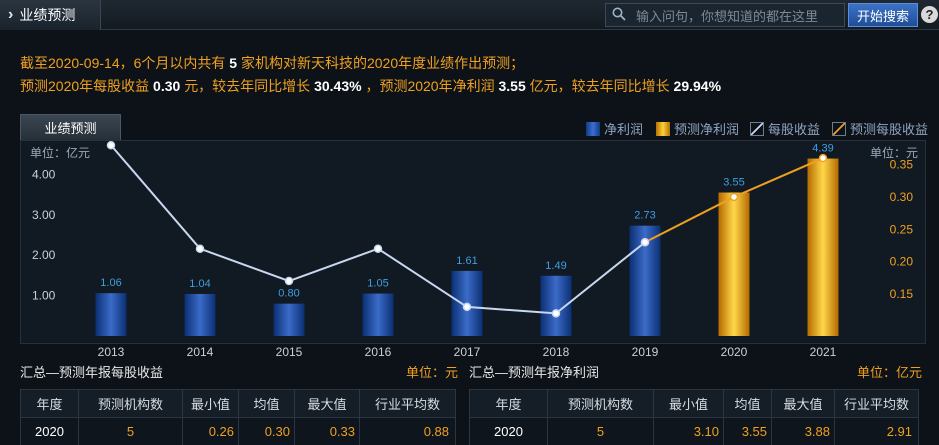 Image resolution: width=939 pixels, height=445 pixels. I want to click on section-tab: › 业绩预测, so click(50, 15).